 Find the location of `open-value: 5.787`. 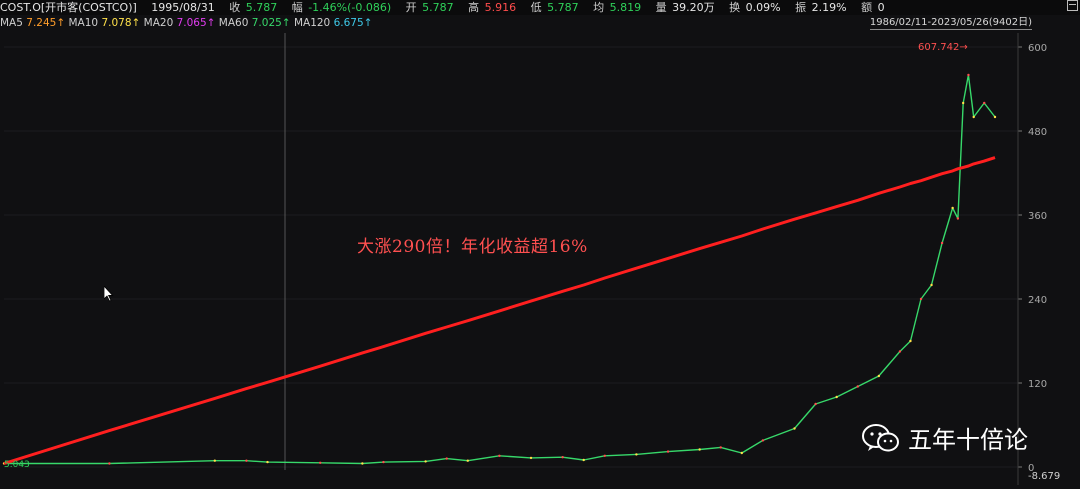

open-value: 5.787 is located at coordinates (438, 7).